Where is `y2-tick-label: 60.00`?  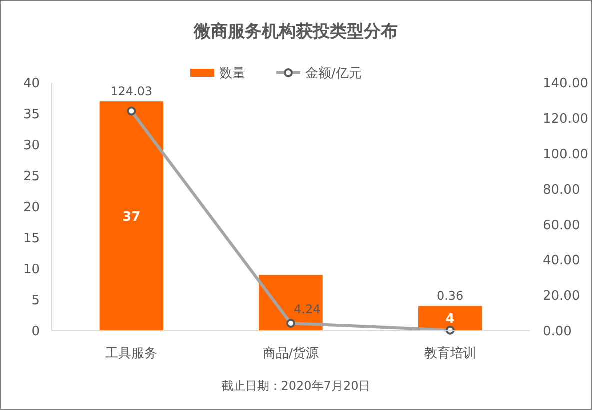
y2-tick-label: 60.00 is located at coordinates (561, 226).